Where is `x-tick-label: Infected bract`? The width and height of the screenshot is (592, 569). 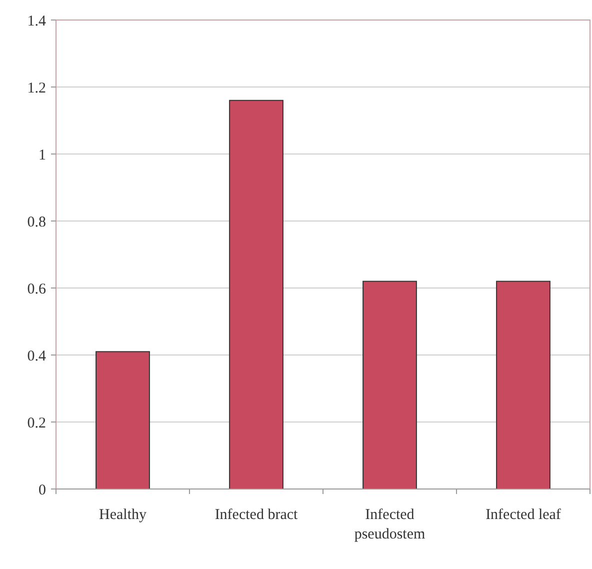
x-tick-label: Infected bract is located at coordinates (256, 515).